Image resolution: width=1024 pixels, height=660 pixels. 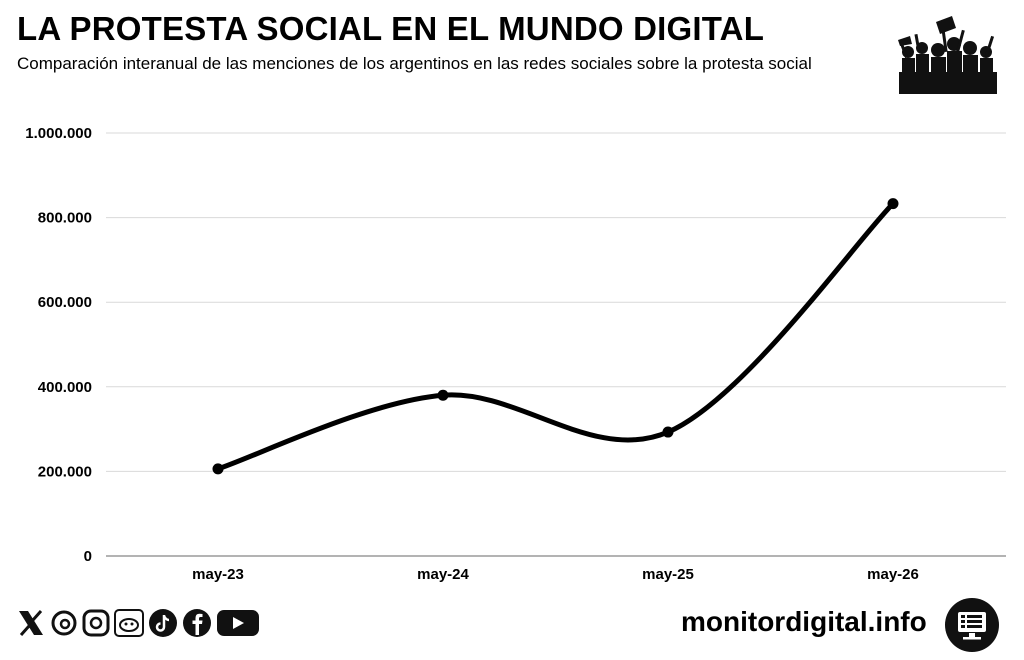 What do you see at coordinates (58, 133) in the screenshot?
I see `y-tick-label: 1.000.000` at bounding box center [58, 133].